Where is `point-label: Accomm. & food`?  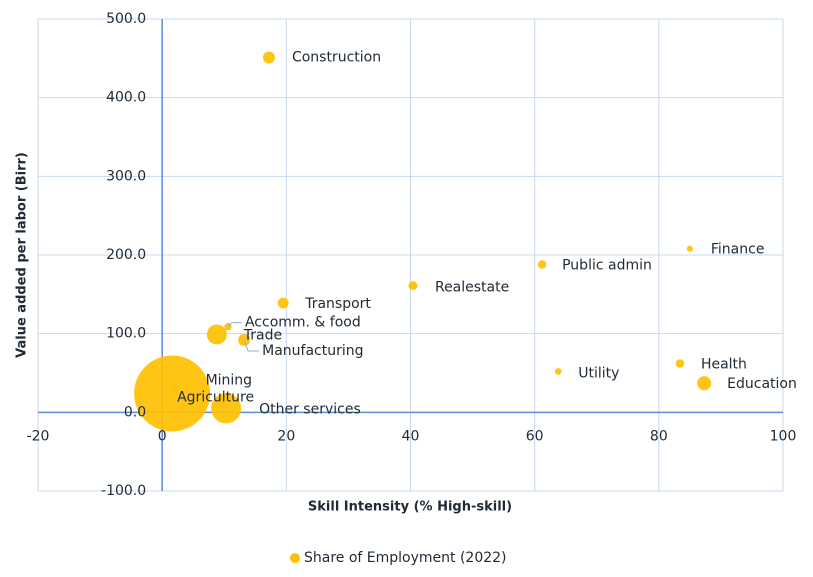 point-label: Accomm. & food is located at coordinates (303, 323).